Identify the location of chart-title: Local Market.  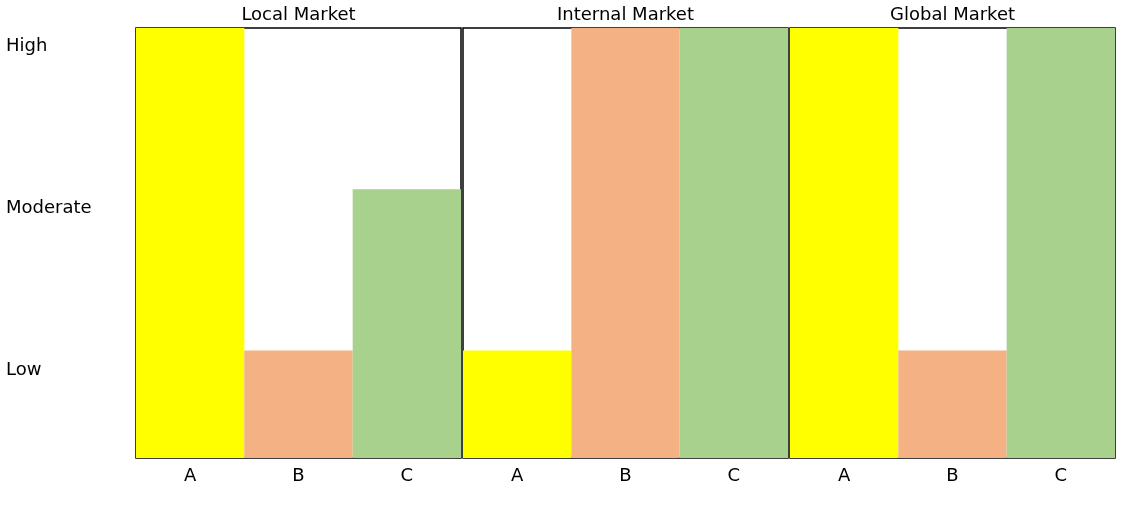
(298, 13).